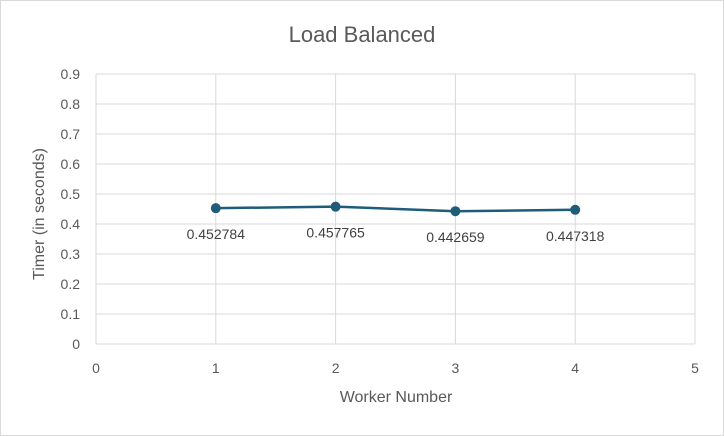 Image resolution: width=724 pixels, height=436 pixels. What do you see at coordinates (71, 74) in the screenshot?
I see `y-tick-label: 0.9` at bounding box center [71, 74].